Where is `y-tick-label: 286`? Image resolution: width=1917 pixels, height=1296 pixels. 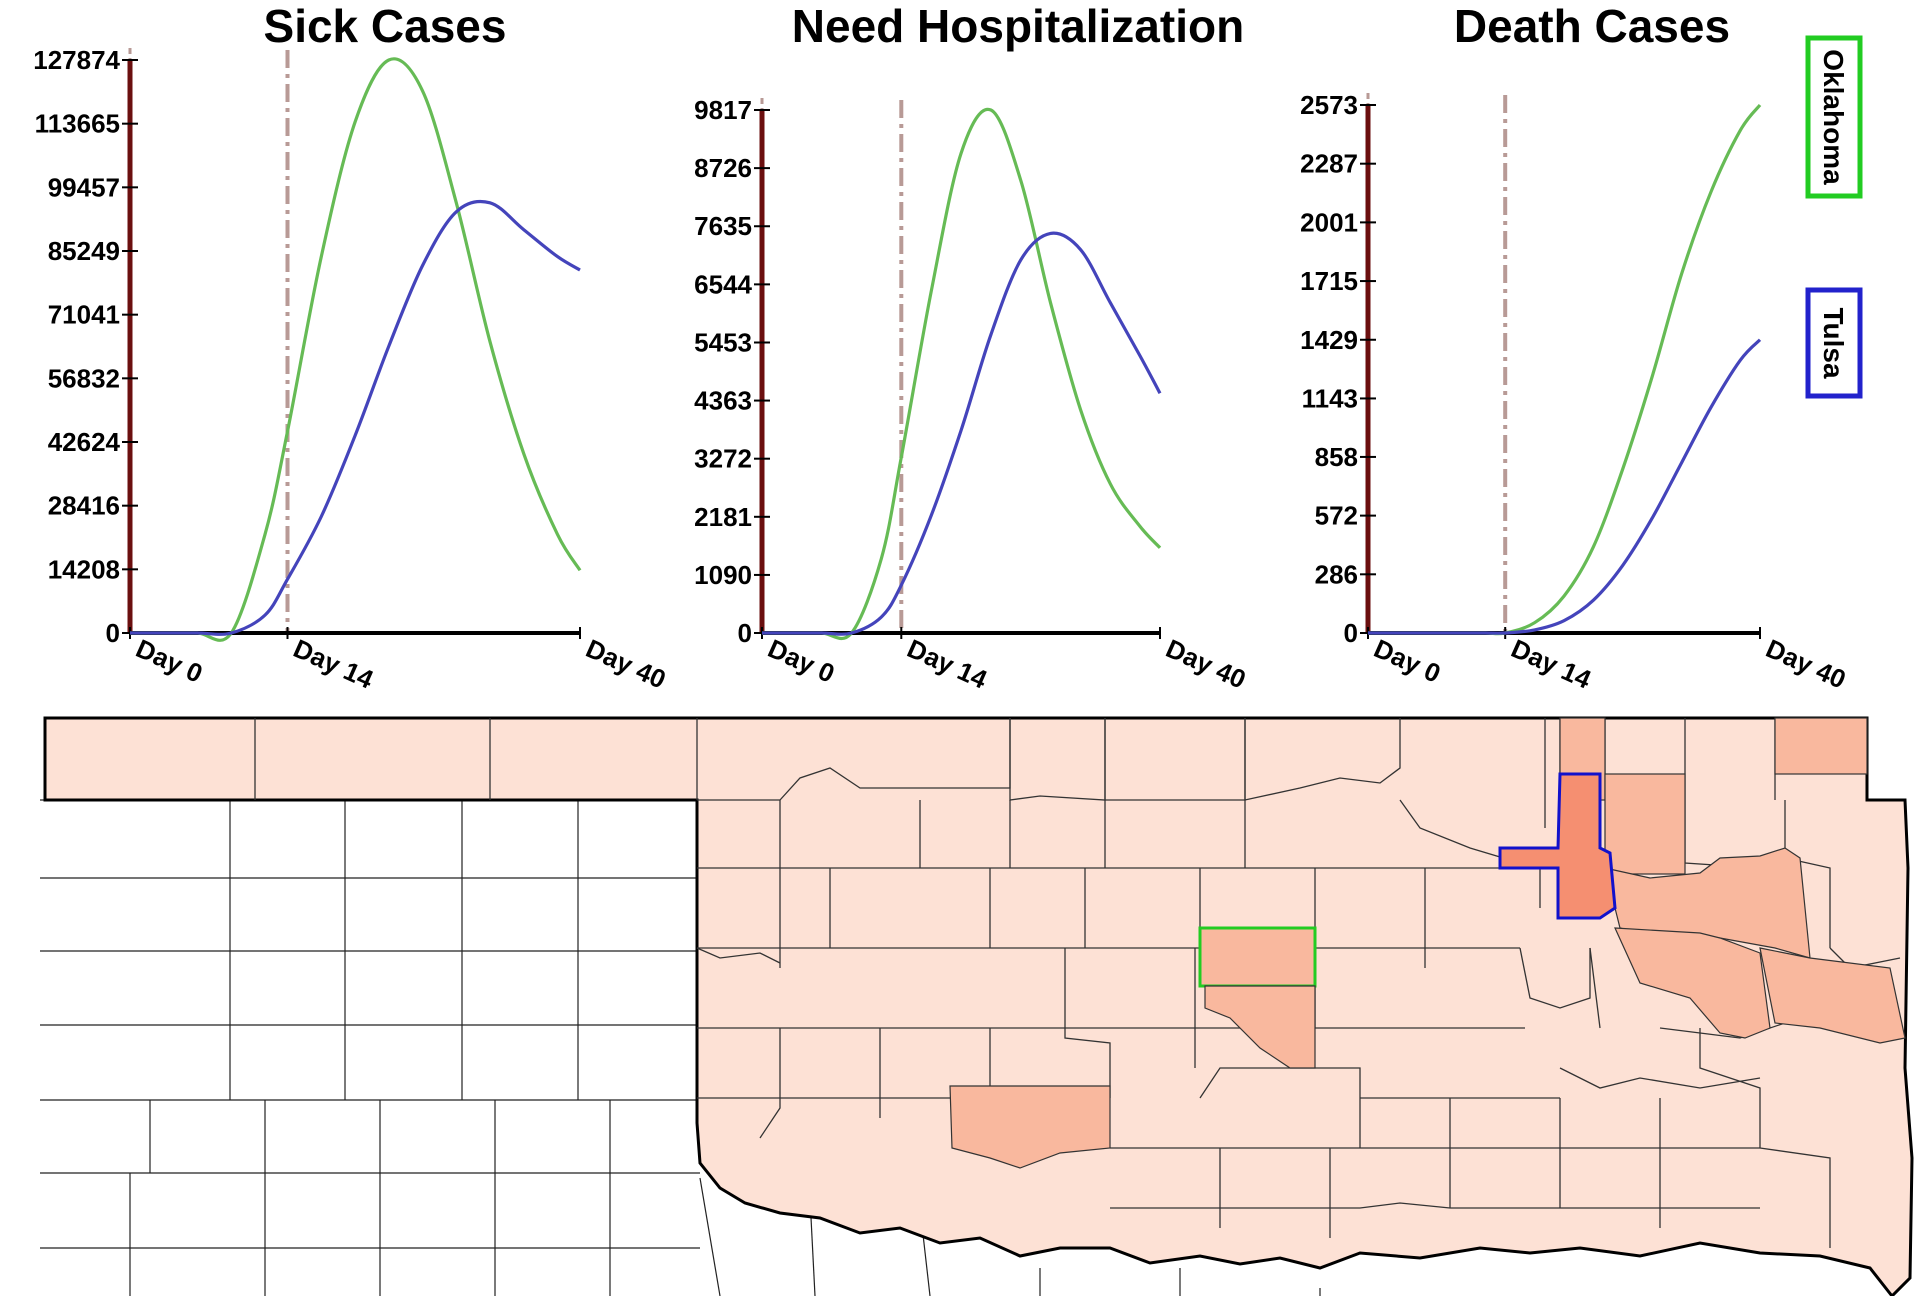
y-tick-label: 286 is located at coordinates (1336, 574).